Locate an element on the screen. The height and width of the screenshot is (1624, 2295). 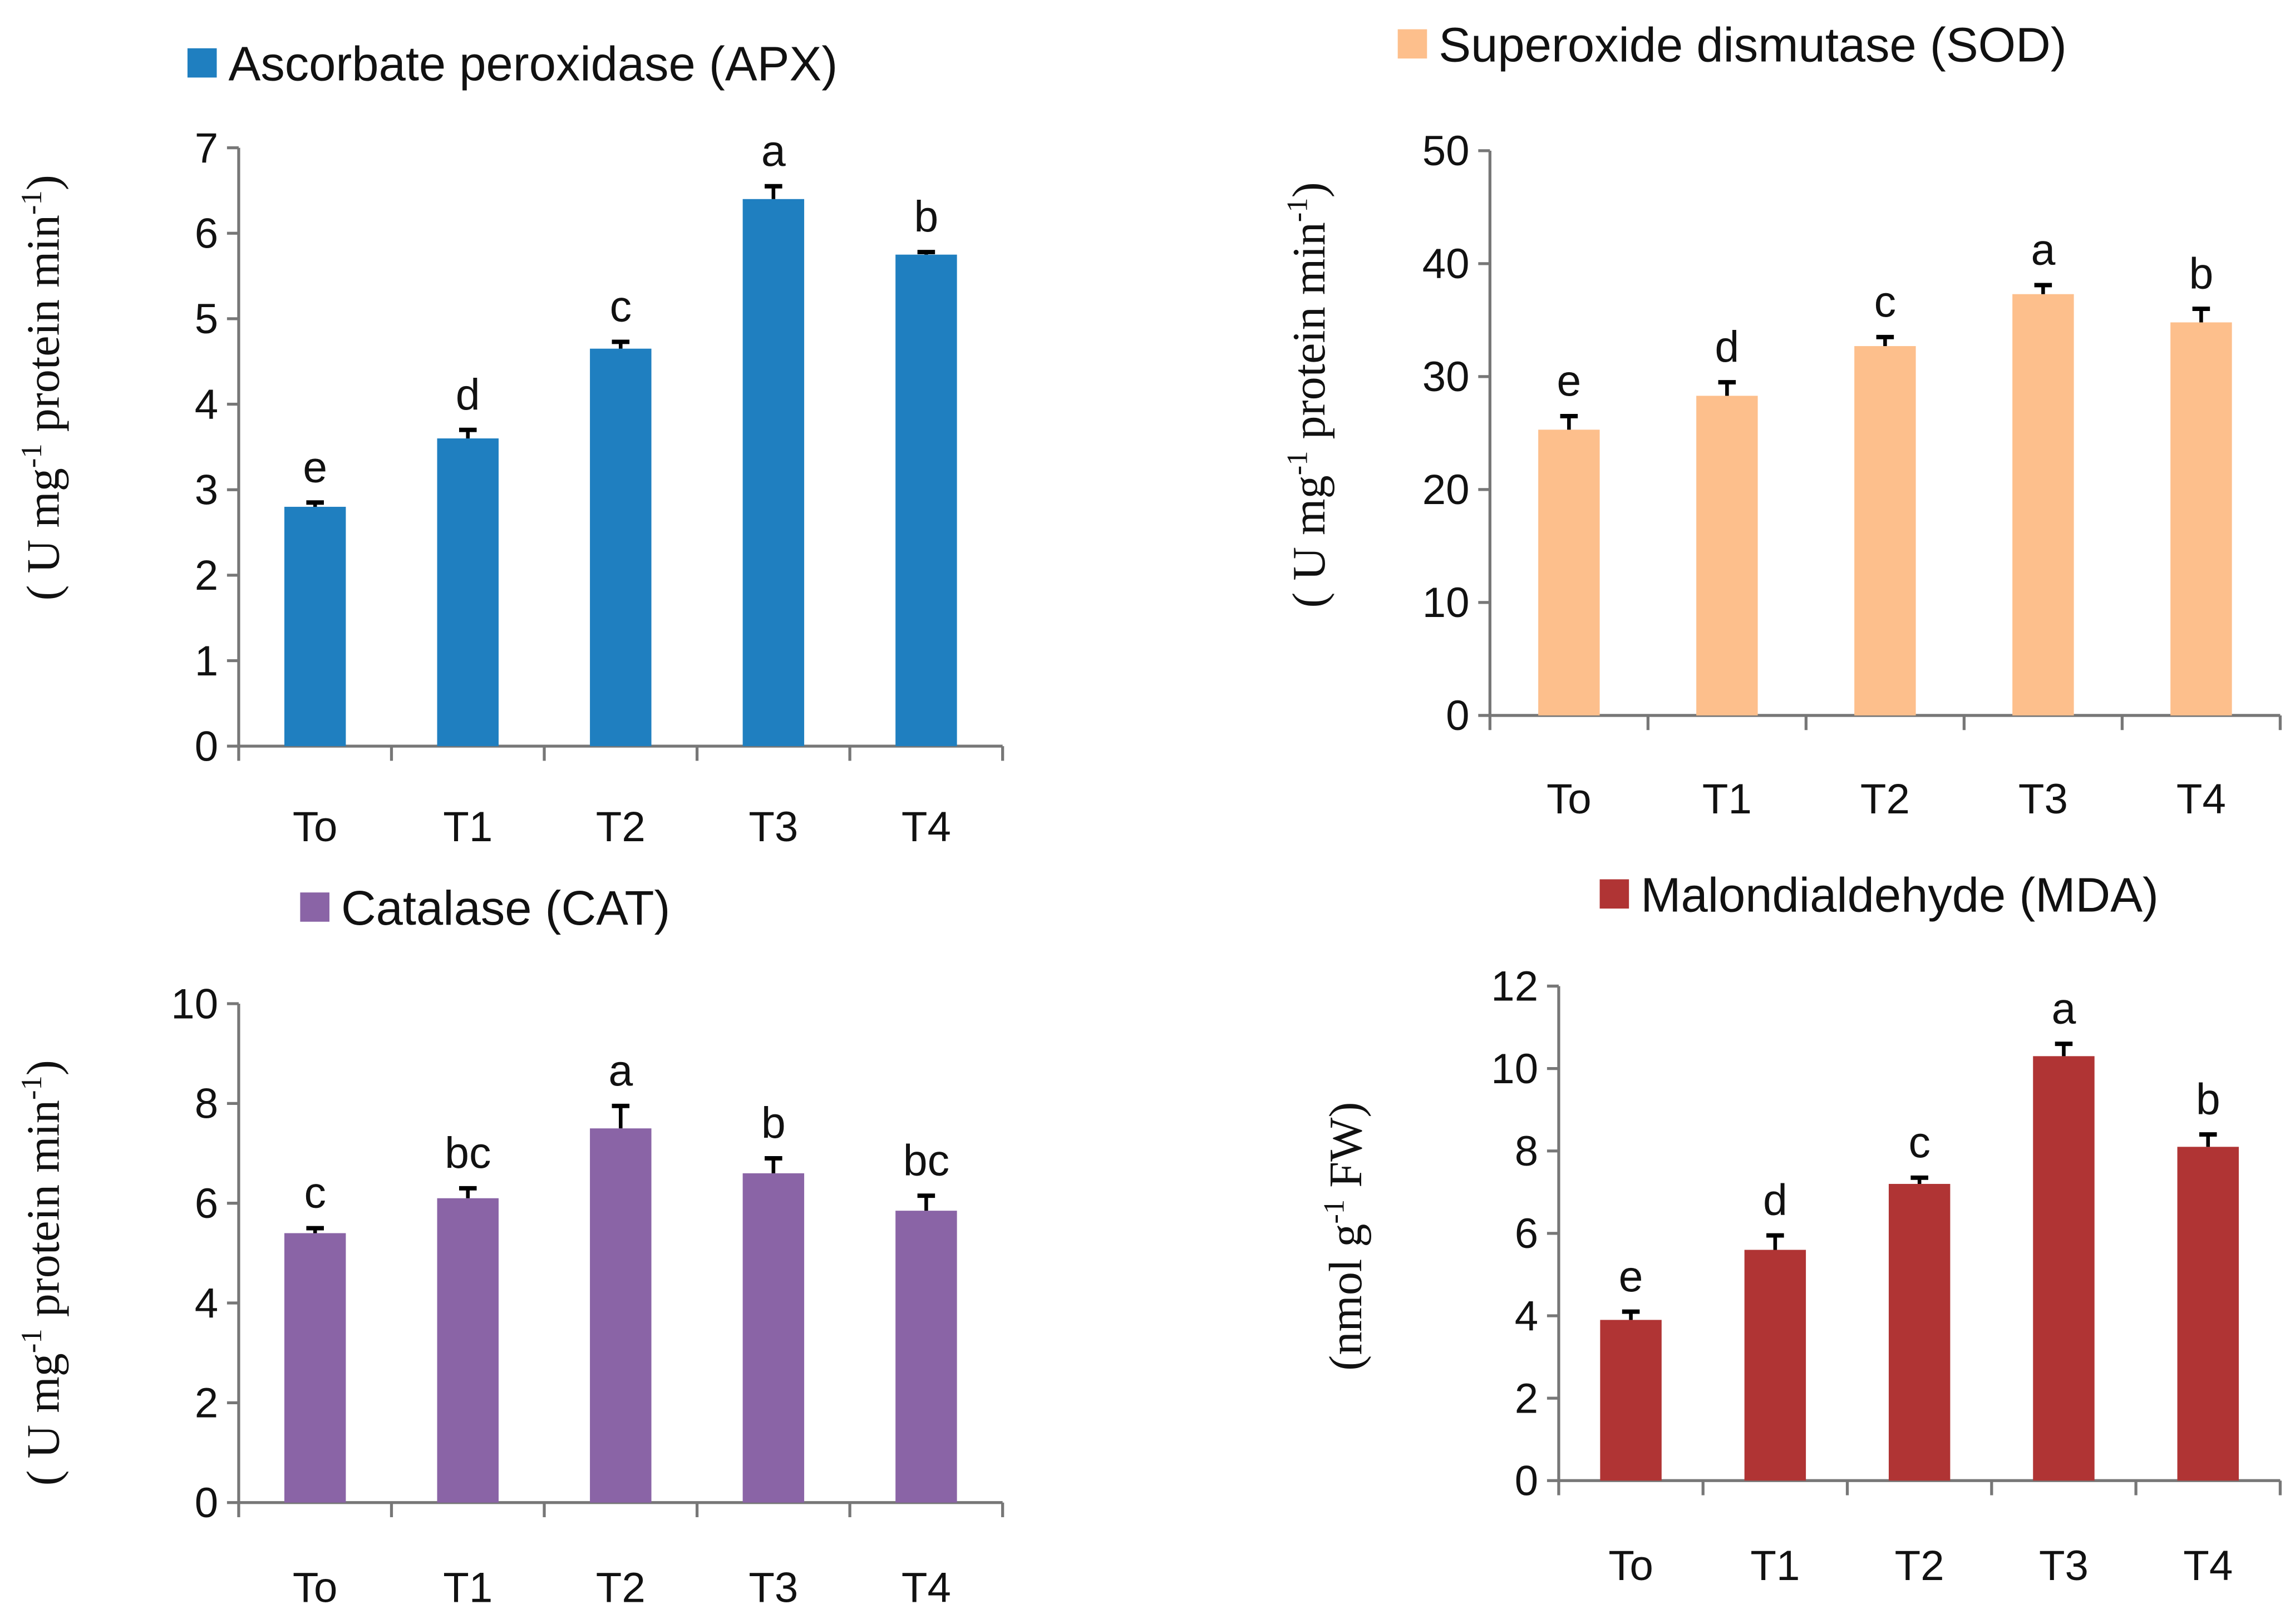
y-tick-label: 1 is located at coordinates (206, 661).